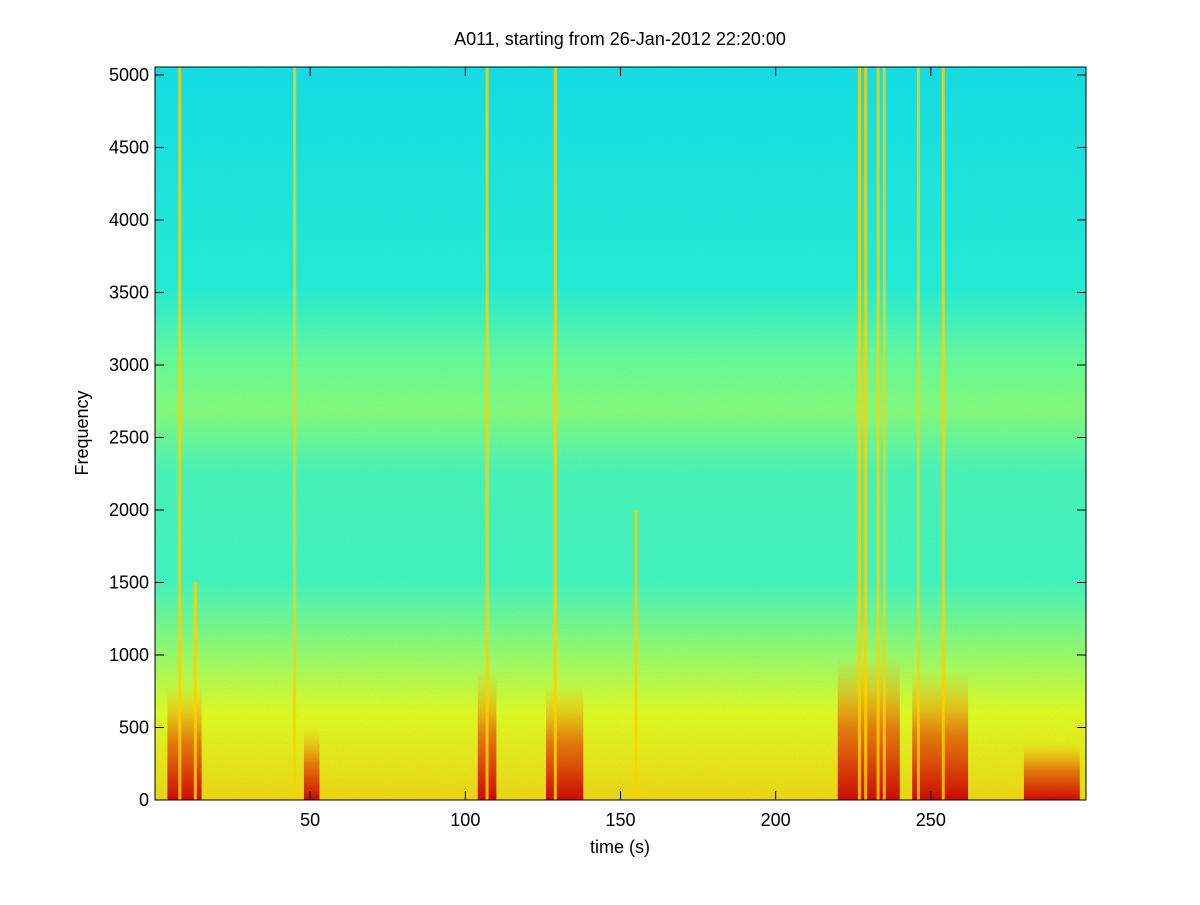 This screenshot has height=905, width=1200. Describe the element at coordinates (82, 432) in the screenshot. I see `y-axis-label: Frequency` at that location.